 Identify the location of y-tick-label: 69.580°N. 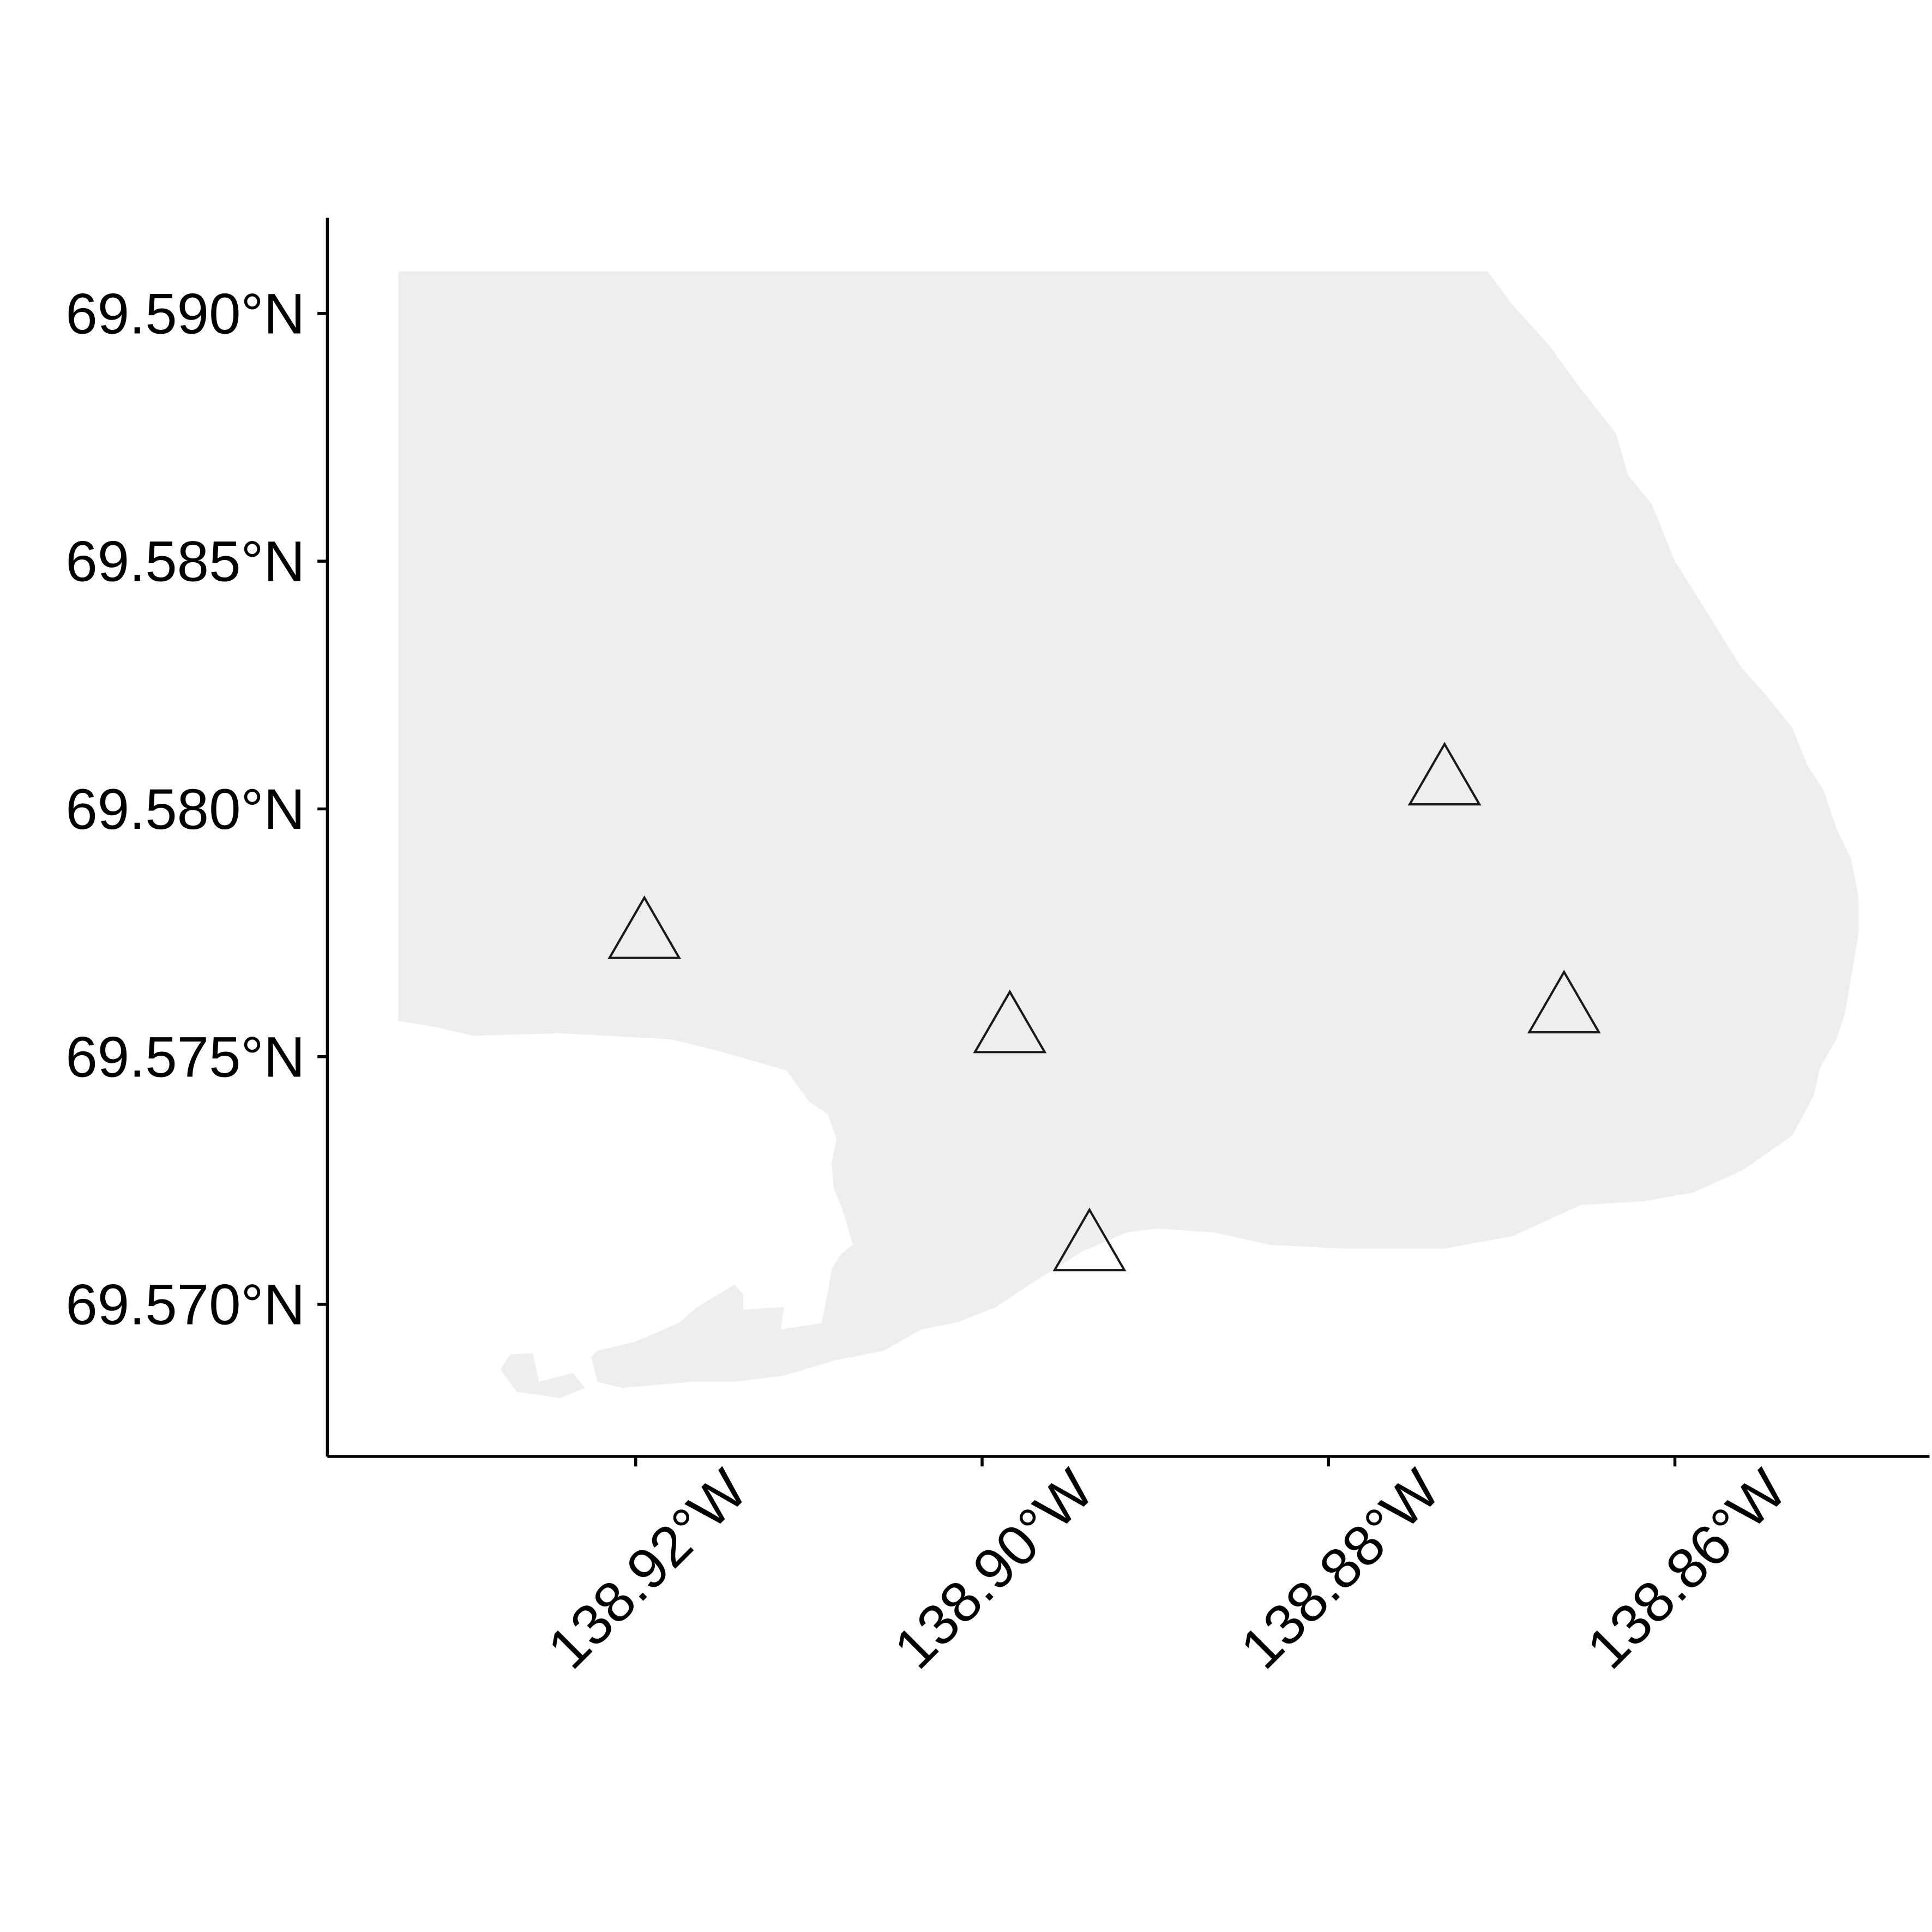
(185, 809).